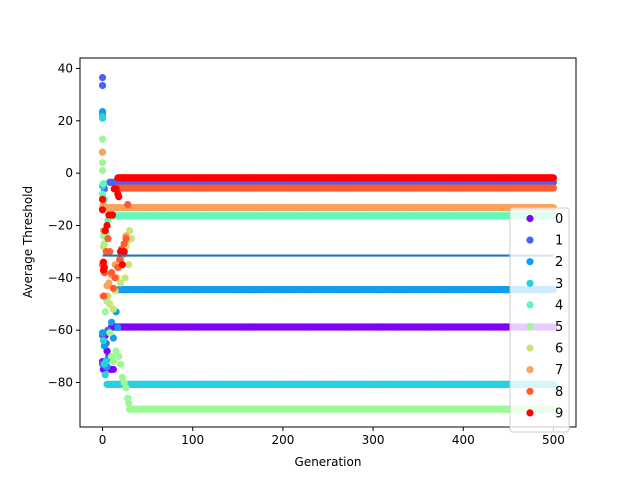 This screenshot has width=640, height=480. What do you see at coordinates (60, 278) in the screenshot?
I see `y-tick-label: −40` at bounding box center [60, 278].